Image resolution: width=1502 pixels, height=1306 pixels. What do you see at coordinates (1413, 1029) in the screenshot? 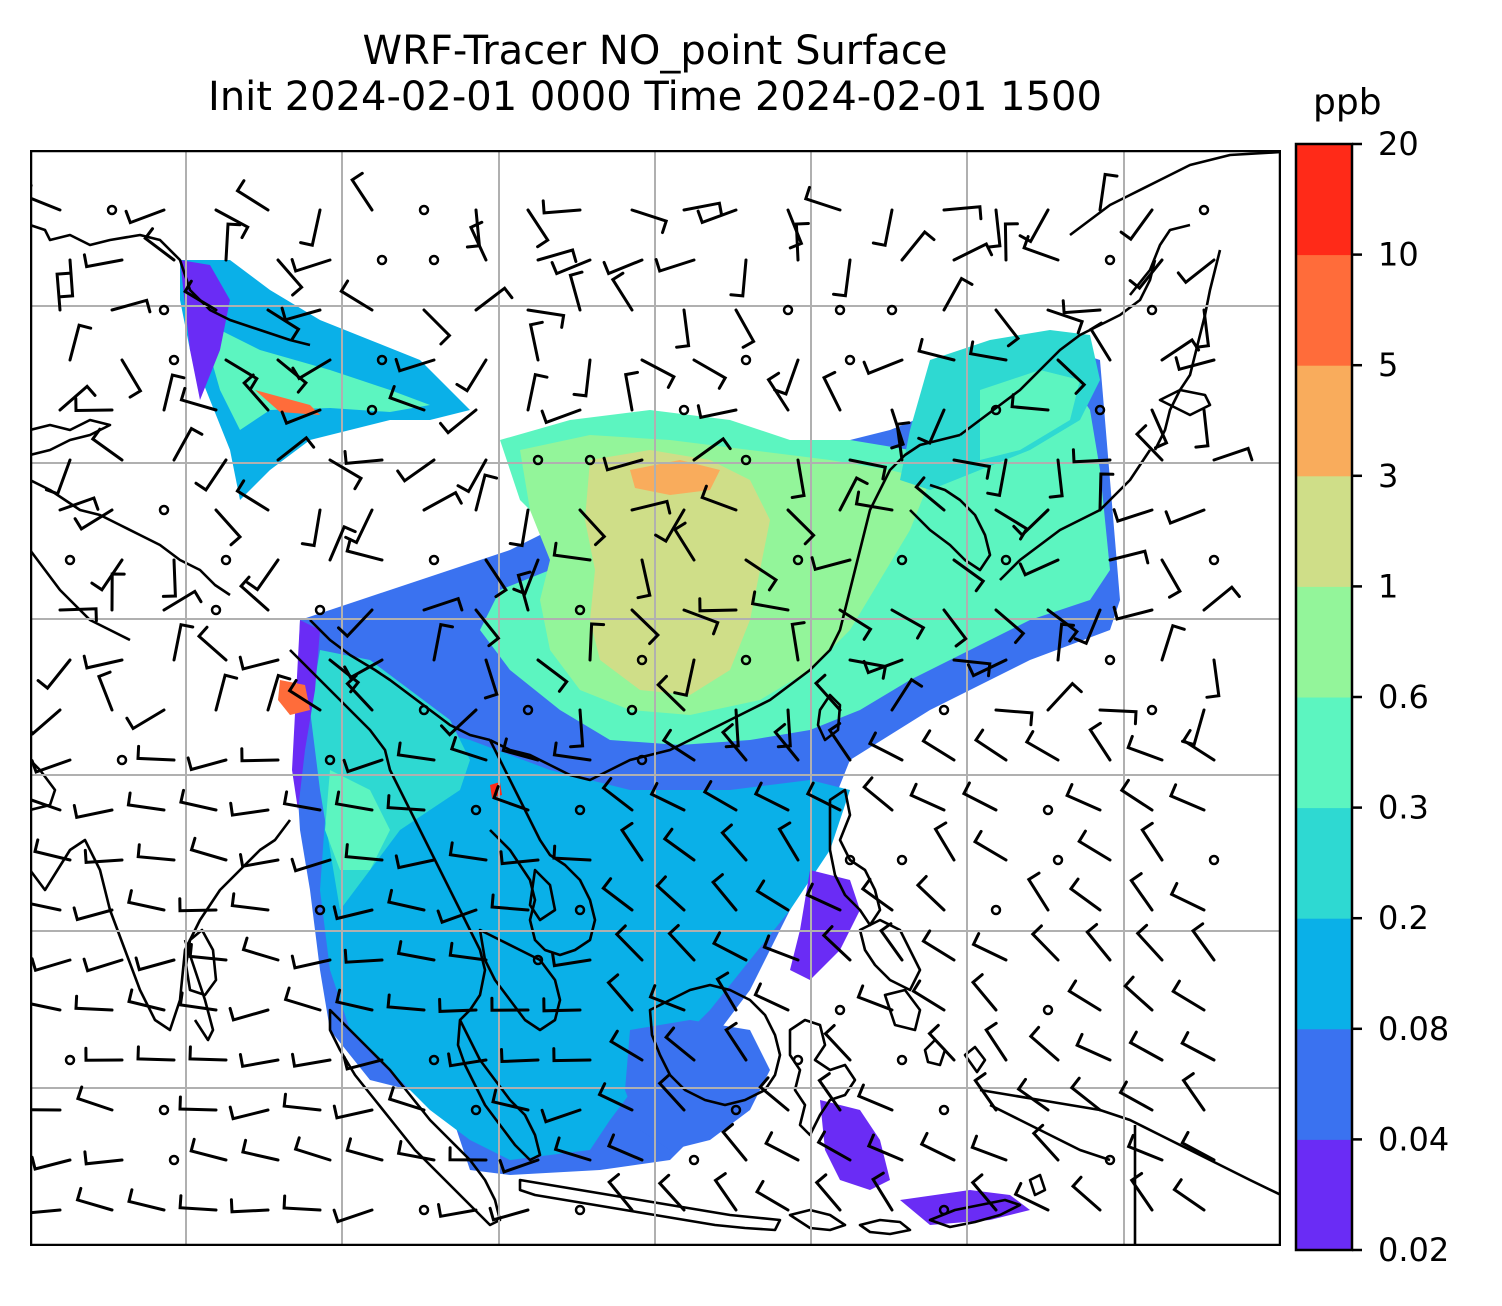
I see `colorbar-tick-label: 0.08` at bounding box center [1413, 1029].